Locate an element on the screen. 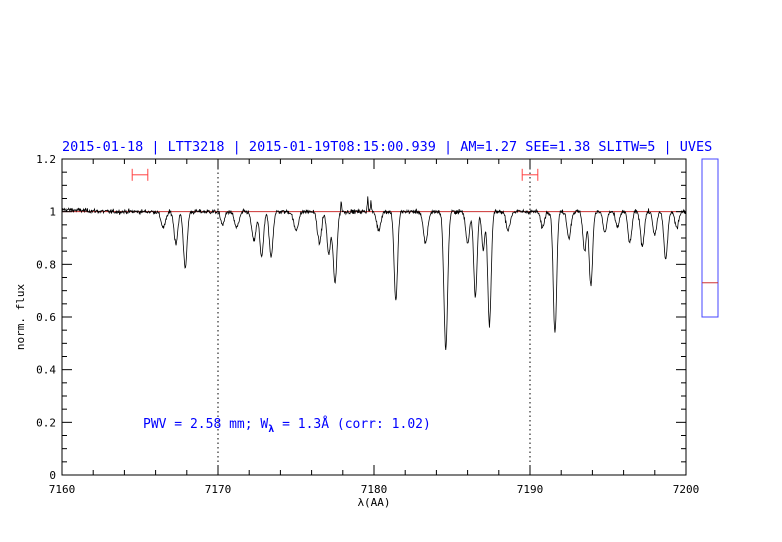 The image size is (782, 542). y-tick-label: 0.2 is located at coordinates (46, 422).